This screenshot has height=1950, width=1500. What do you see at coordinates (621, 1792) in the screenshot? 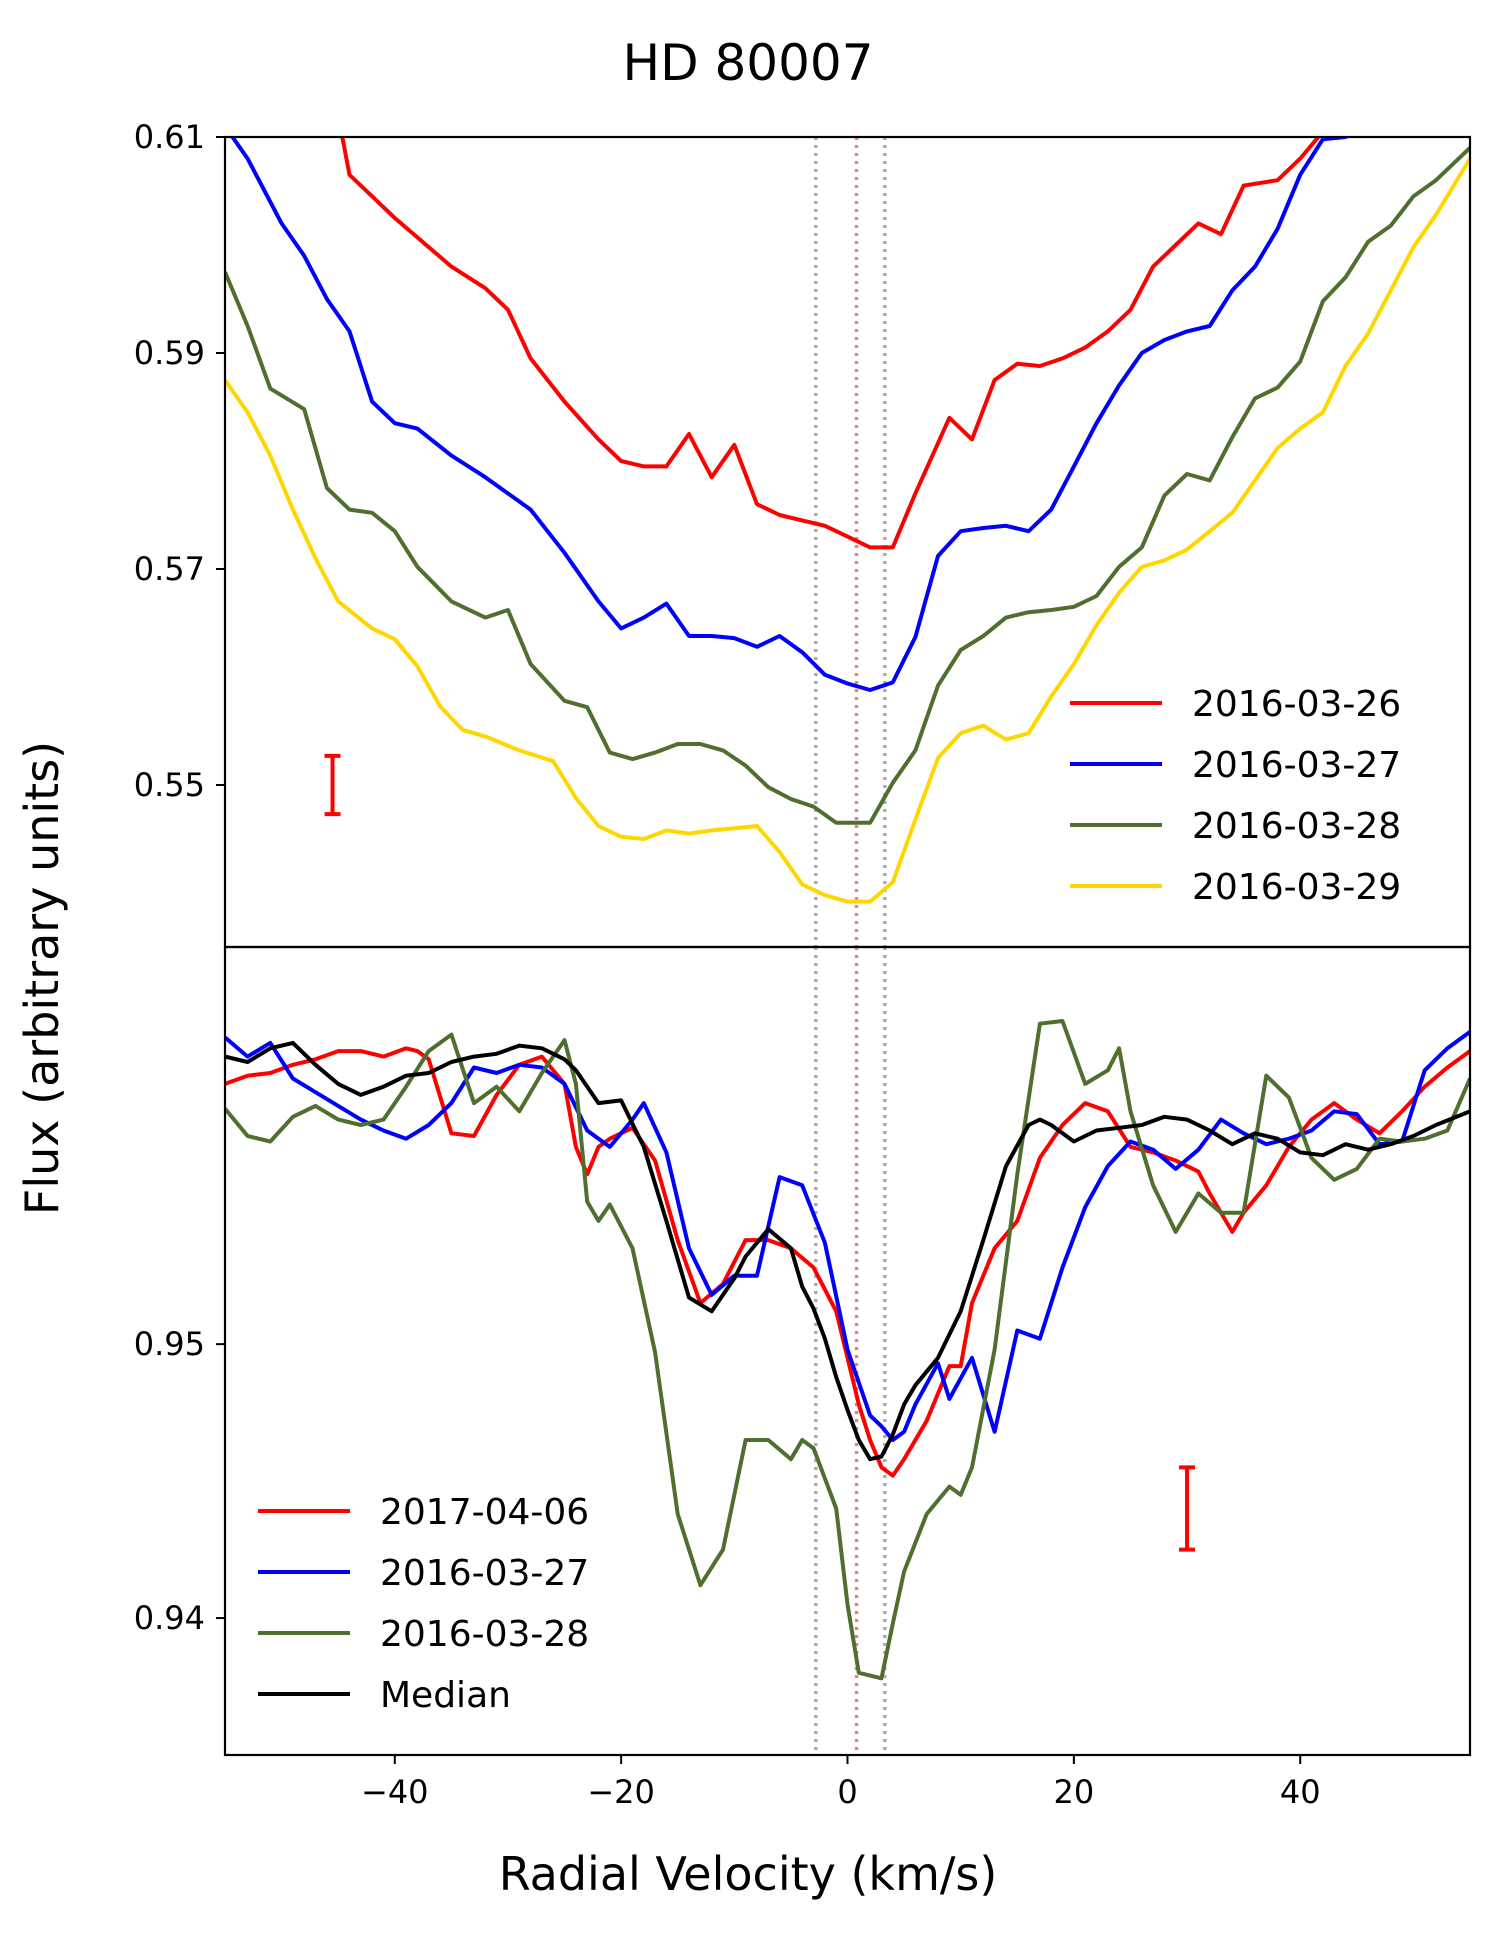
I see `x-tick-label: −20` at bounding box center [621, 1792].